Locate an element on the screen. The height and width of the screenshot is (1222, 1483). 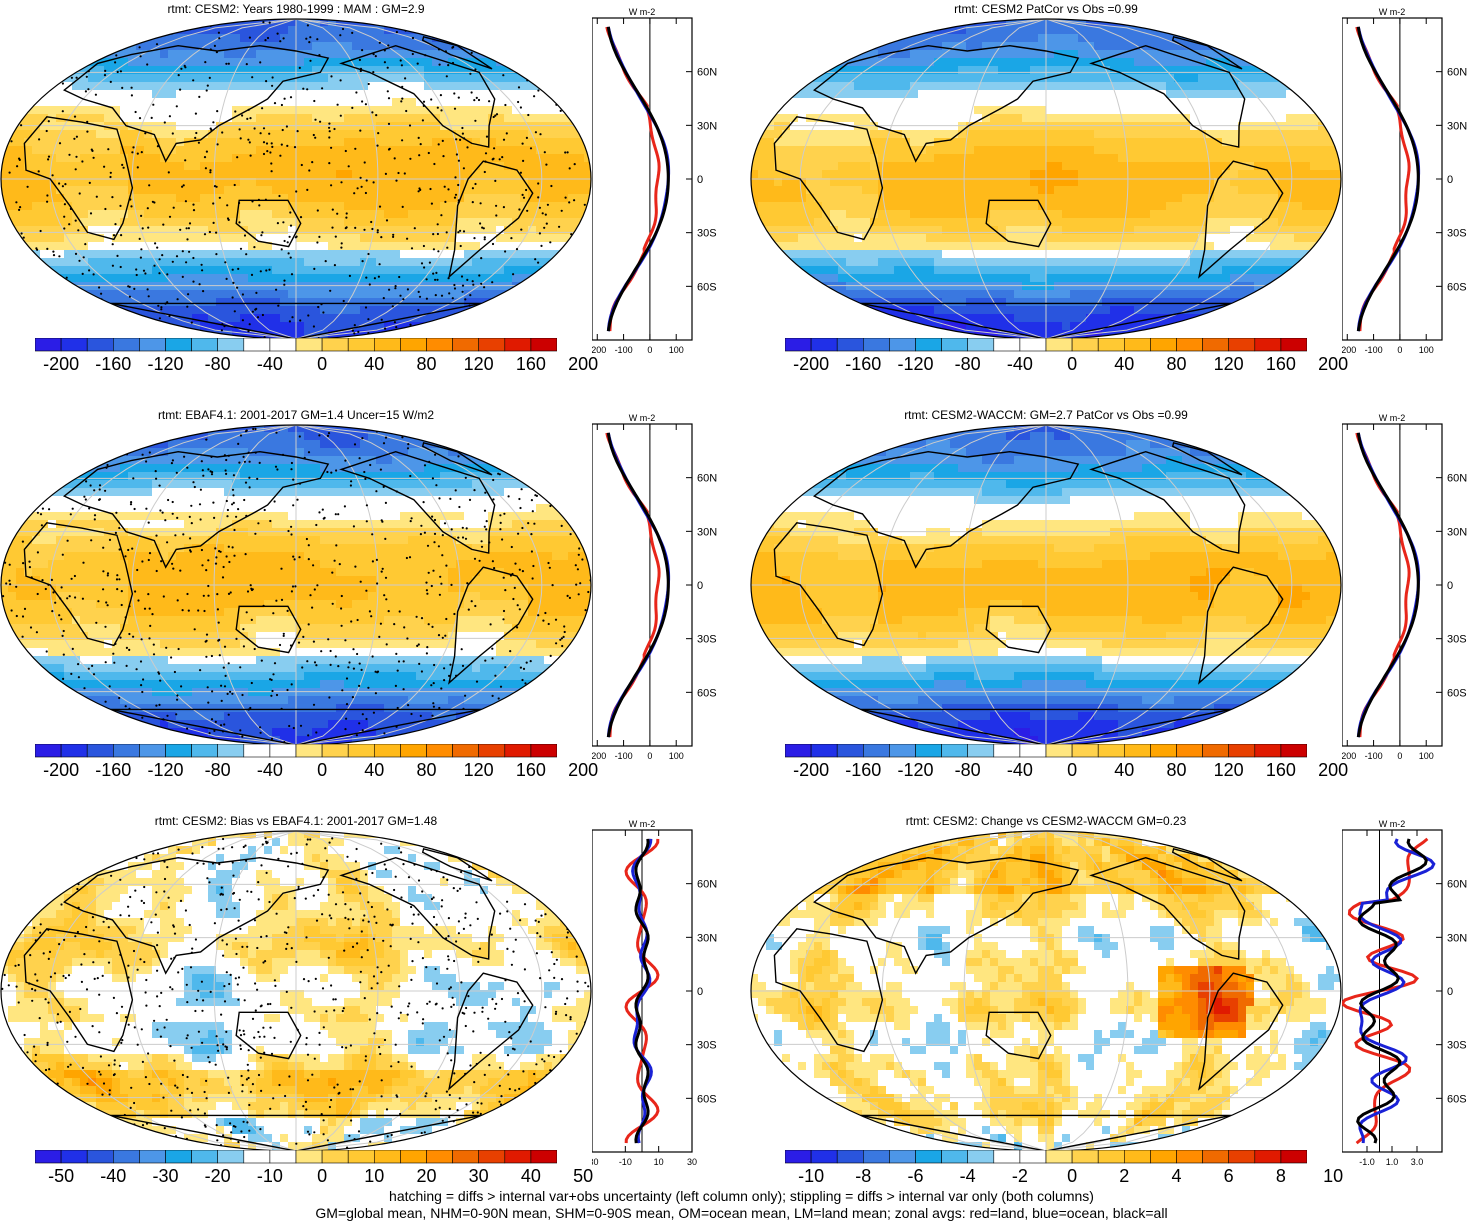
panel-title: rtmt: CESM2 PatCor vs Obs =0.99 is located at coordinates (1046, 9).